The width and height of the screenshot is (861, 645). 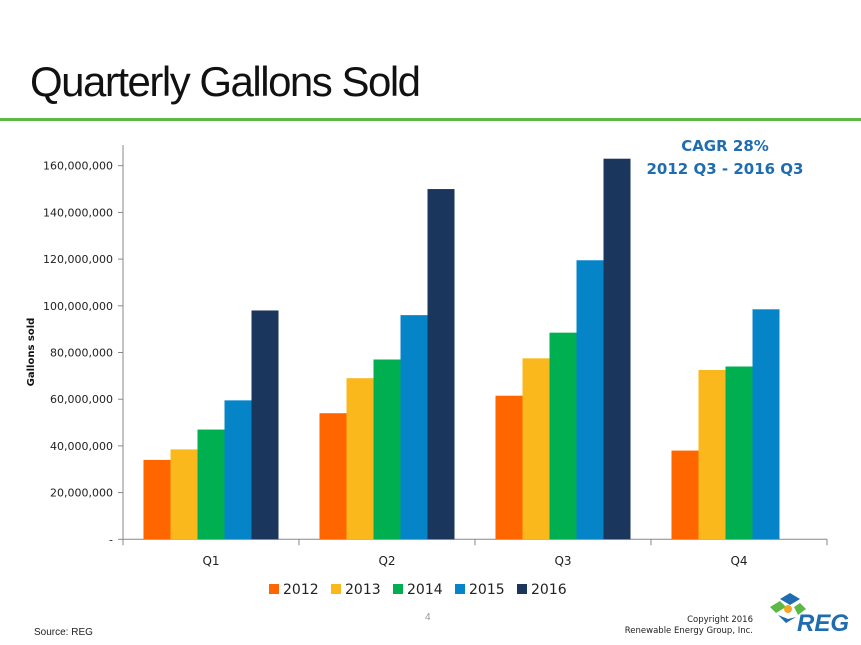 I want to click on cagr-period: 2012 Q3 - 2016 Q3, so click(x=725, y=169).